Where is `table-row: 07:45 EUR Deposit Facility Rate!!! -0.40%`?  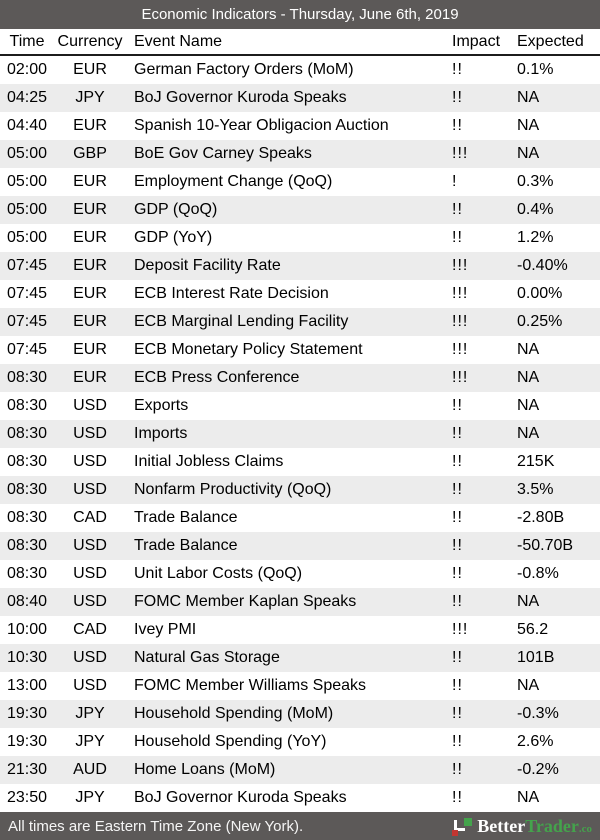
table-row: 07:45 EUR Deposit Facility Rate!!! -0.40% is located at coordinates (300, 266).